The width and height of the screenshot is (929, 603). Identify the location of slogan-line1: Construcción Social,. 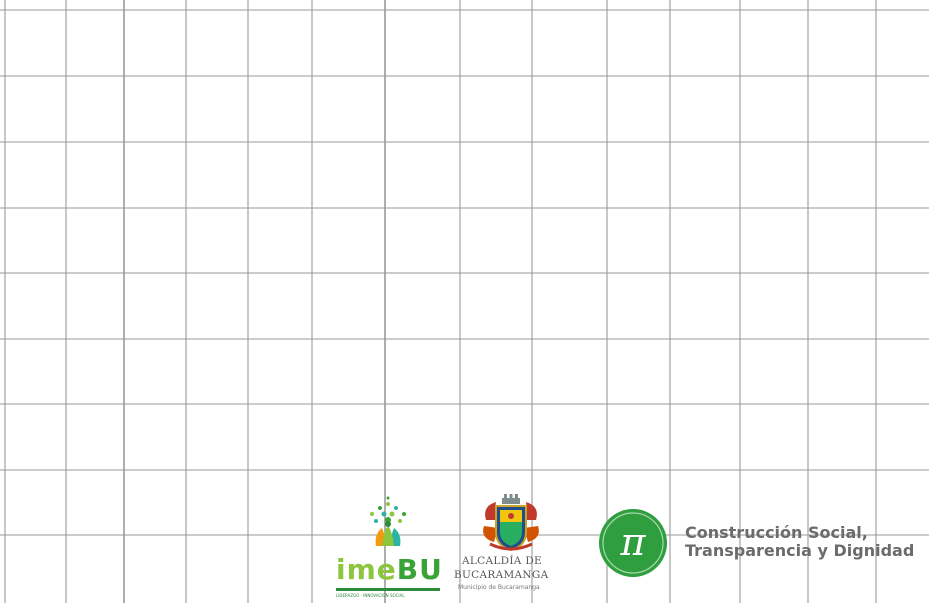
(776, 532).